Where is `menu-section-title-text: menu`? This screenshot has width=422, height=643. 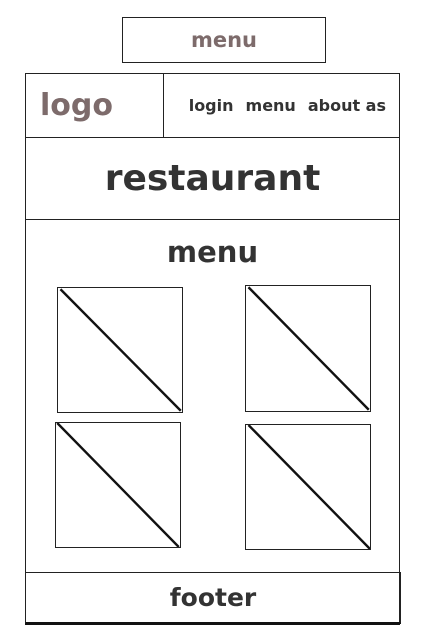 menu-section-title-text: menu is located at coordinates (212, 252).